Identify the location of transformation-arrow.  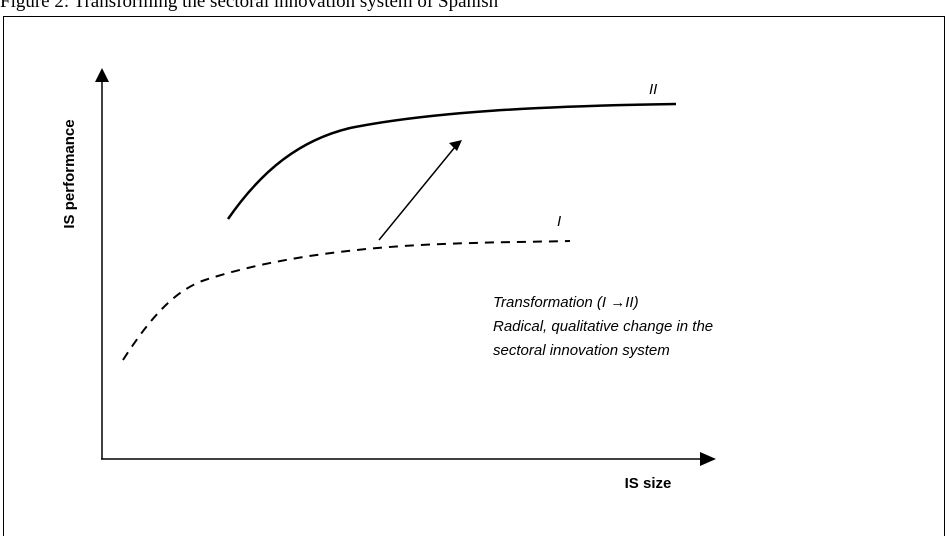
(417, 193).